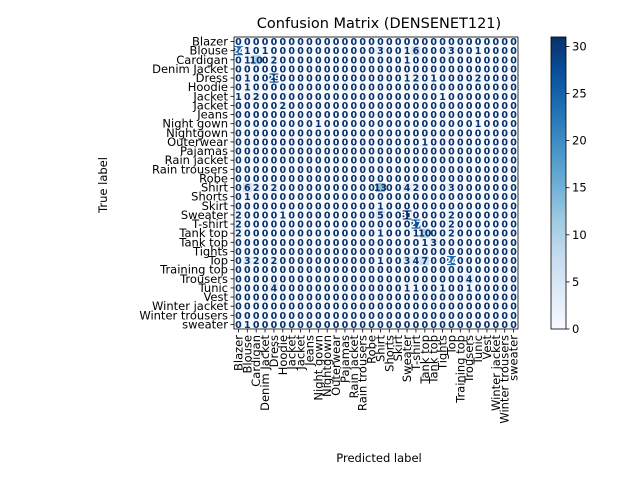  What do you see at coordinates (469, 279) in the screenshot?
I see `cell-value: 4` at bounding box center [469, 279].